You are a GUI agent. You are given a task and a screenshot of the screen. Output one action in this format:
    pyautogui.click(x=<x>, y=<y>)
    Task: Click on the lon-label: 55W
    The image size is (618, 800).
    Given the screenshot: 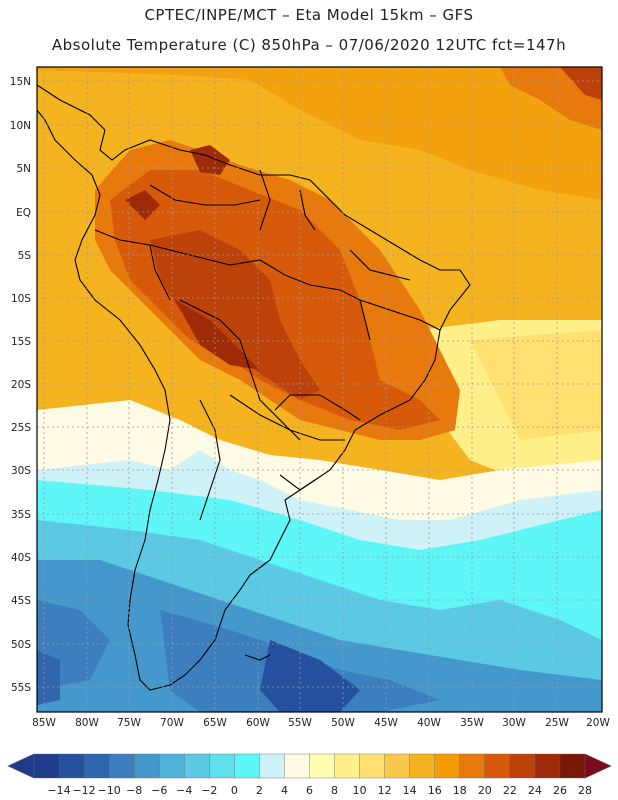 What is the action you would take?
    pyautogui.click(x=300, y=723)
    